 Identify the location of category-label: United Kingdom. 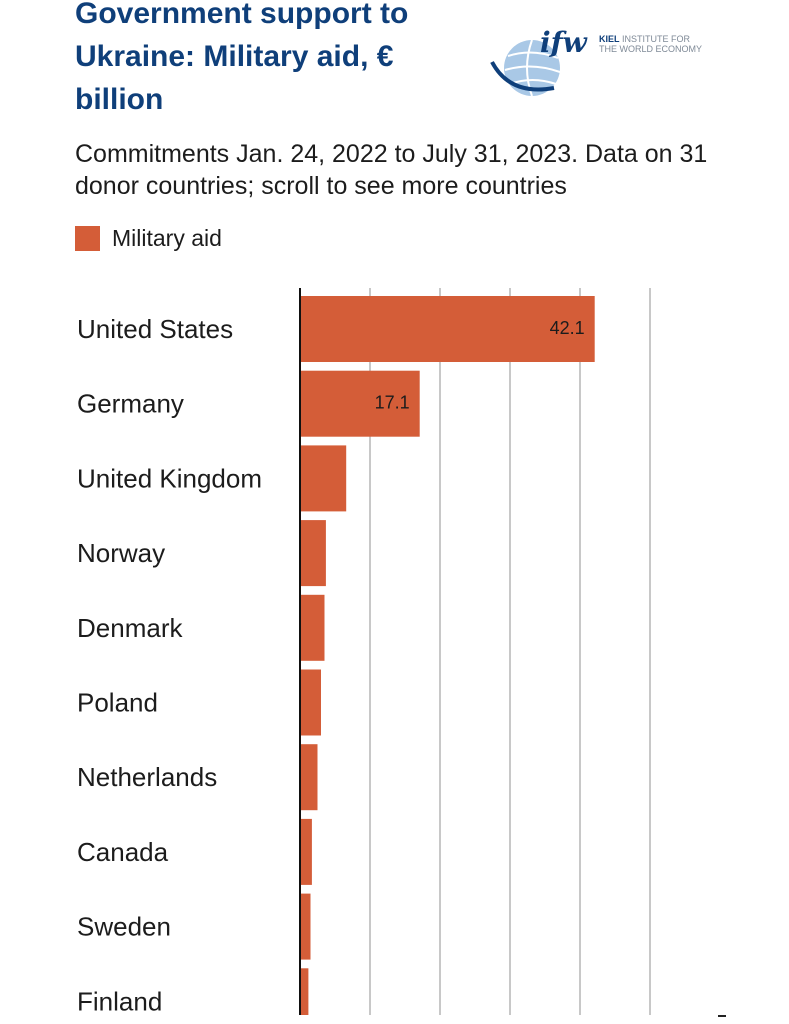
(169, 478).